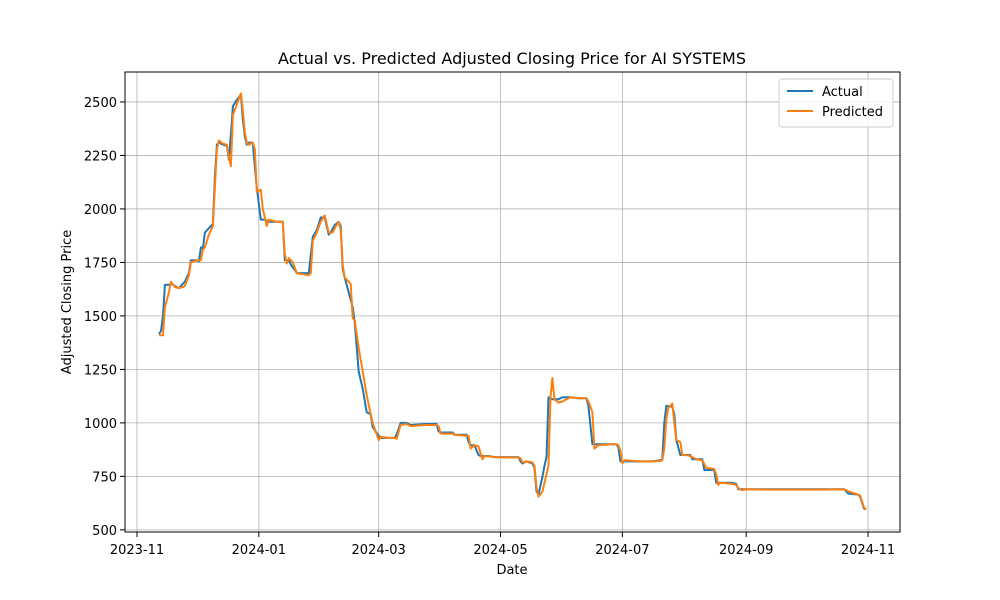 The height and width of the screenshot is (600, 1000). I want to click on y-tick-label: 2500, so click(100, 103).